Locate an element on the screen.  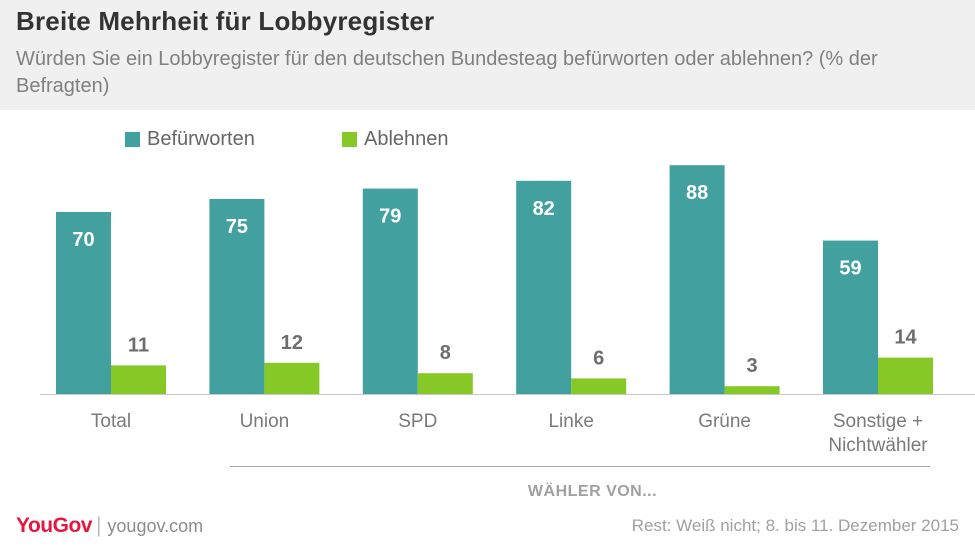
data-label-befuerworten-3: 82 is located at coordinates (544, 209).